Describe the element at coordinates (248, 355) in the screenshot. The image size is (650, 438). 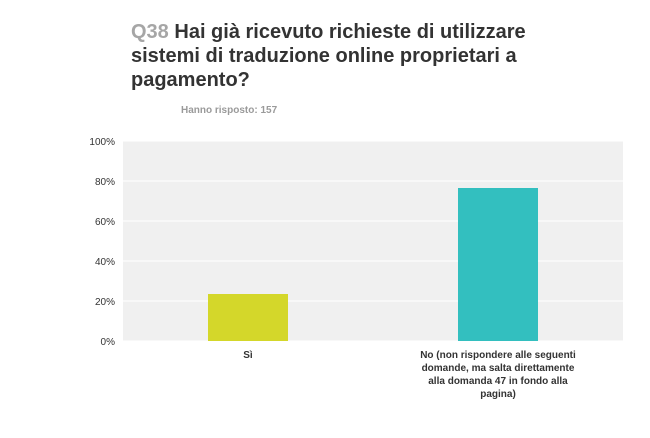
I see `x-tick-label: Sì` at that location.